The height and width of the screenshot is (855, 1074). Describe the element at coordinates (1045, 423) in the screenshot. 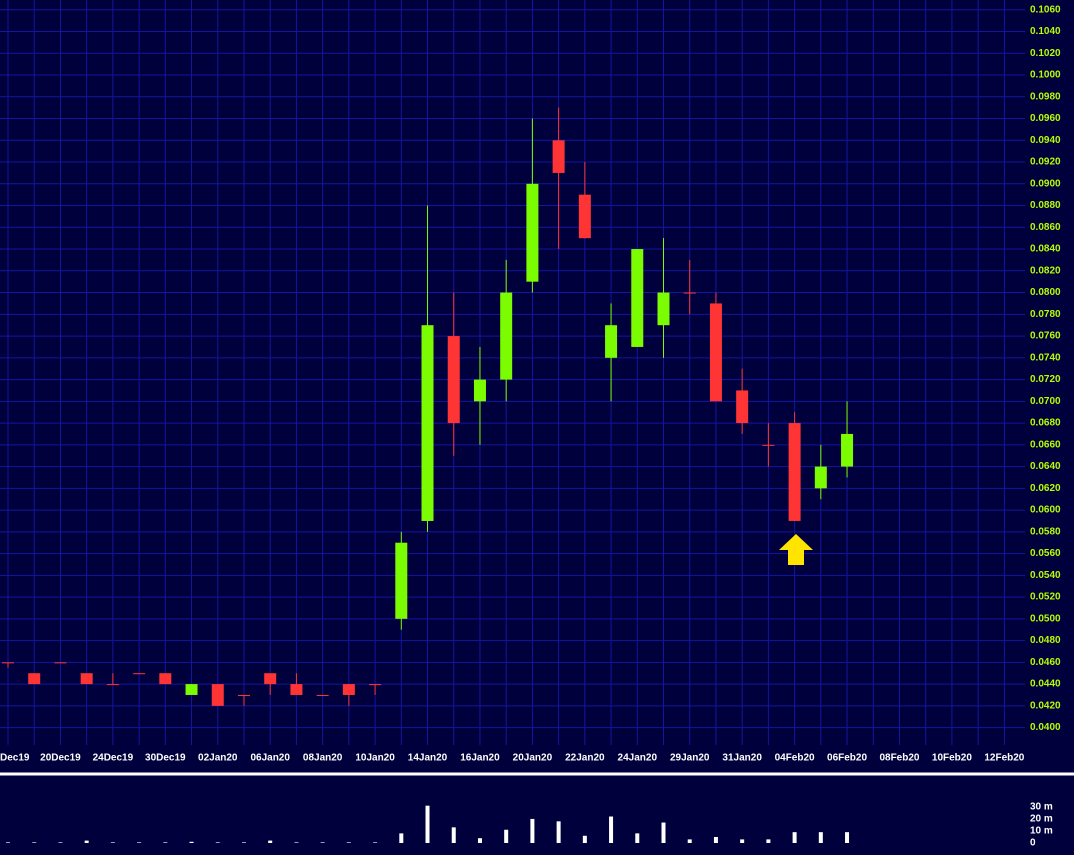

I see `y-tick-label: 0.0680` at that location.